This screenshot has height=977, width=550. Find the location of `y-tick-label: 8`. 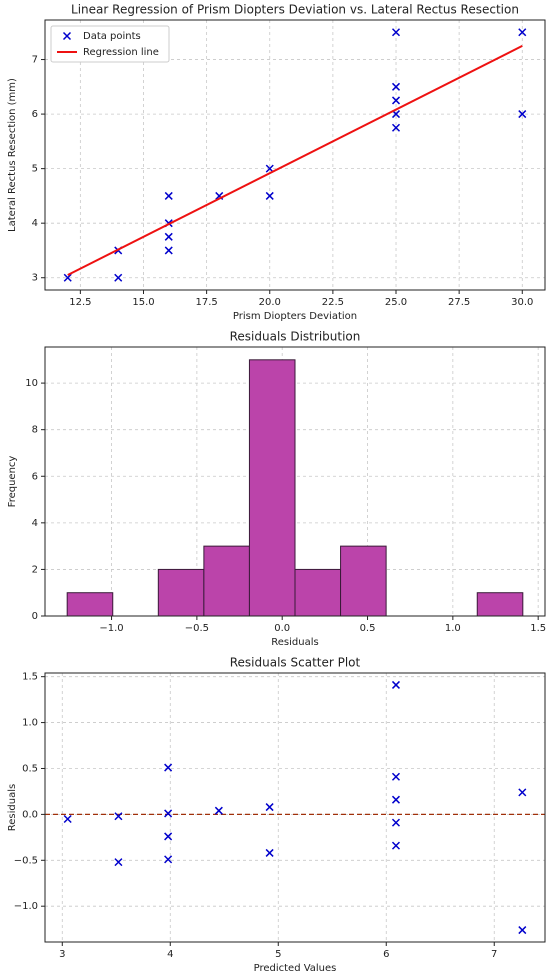

y-tick-label: 8 is located at coordinates (35, 430).